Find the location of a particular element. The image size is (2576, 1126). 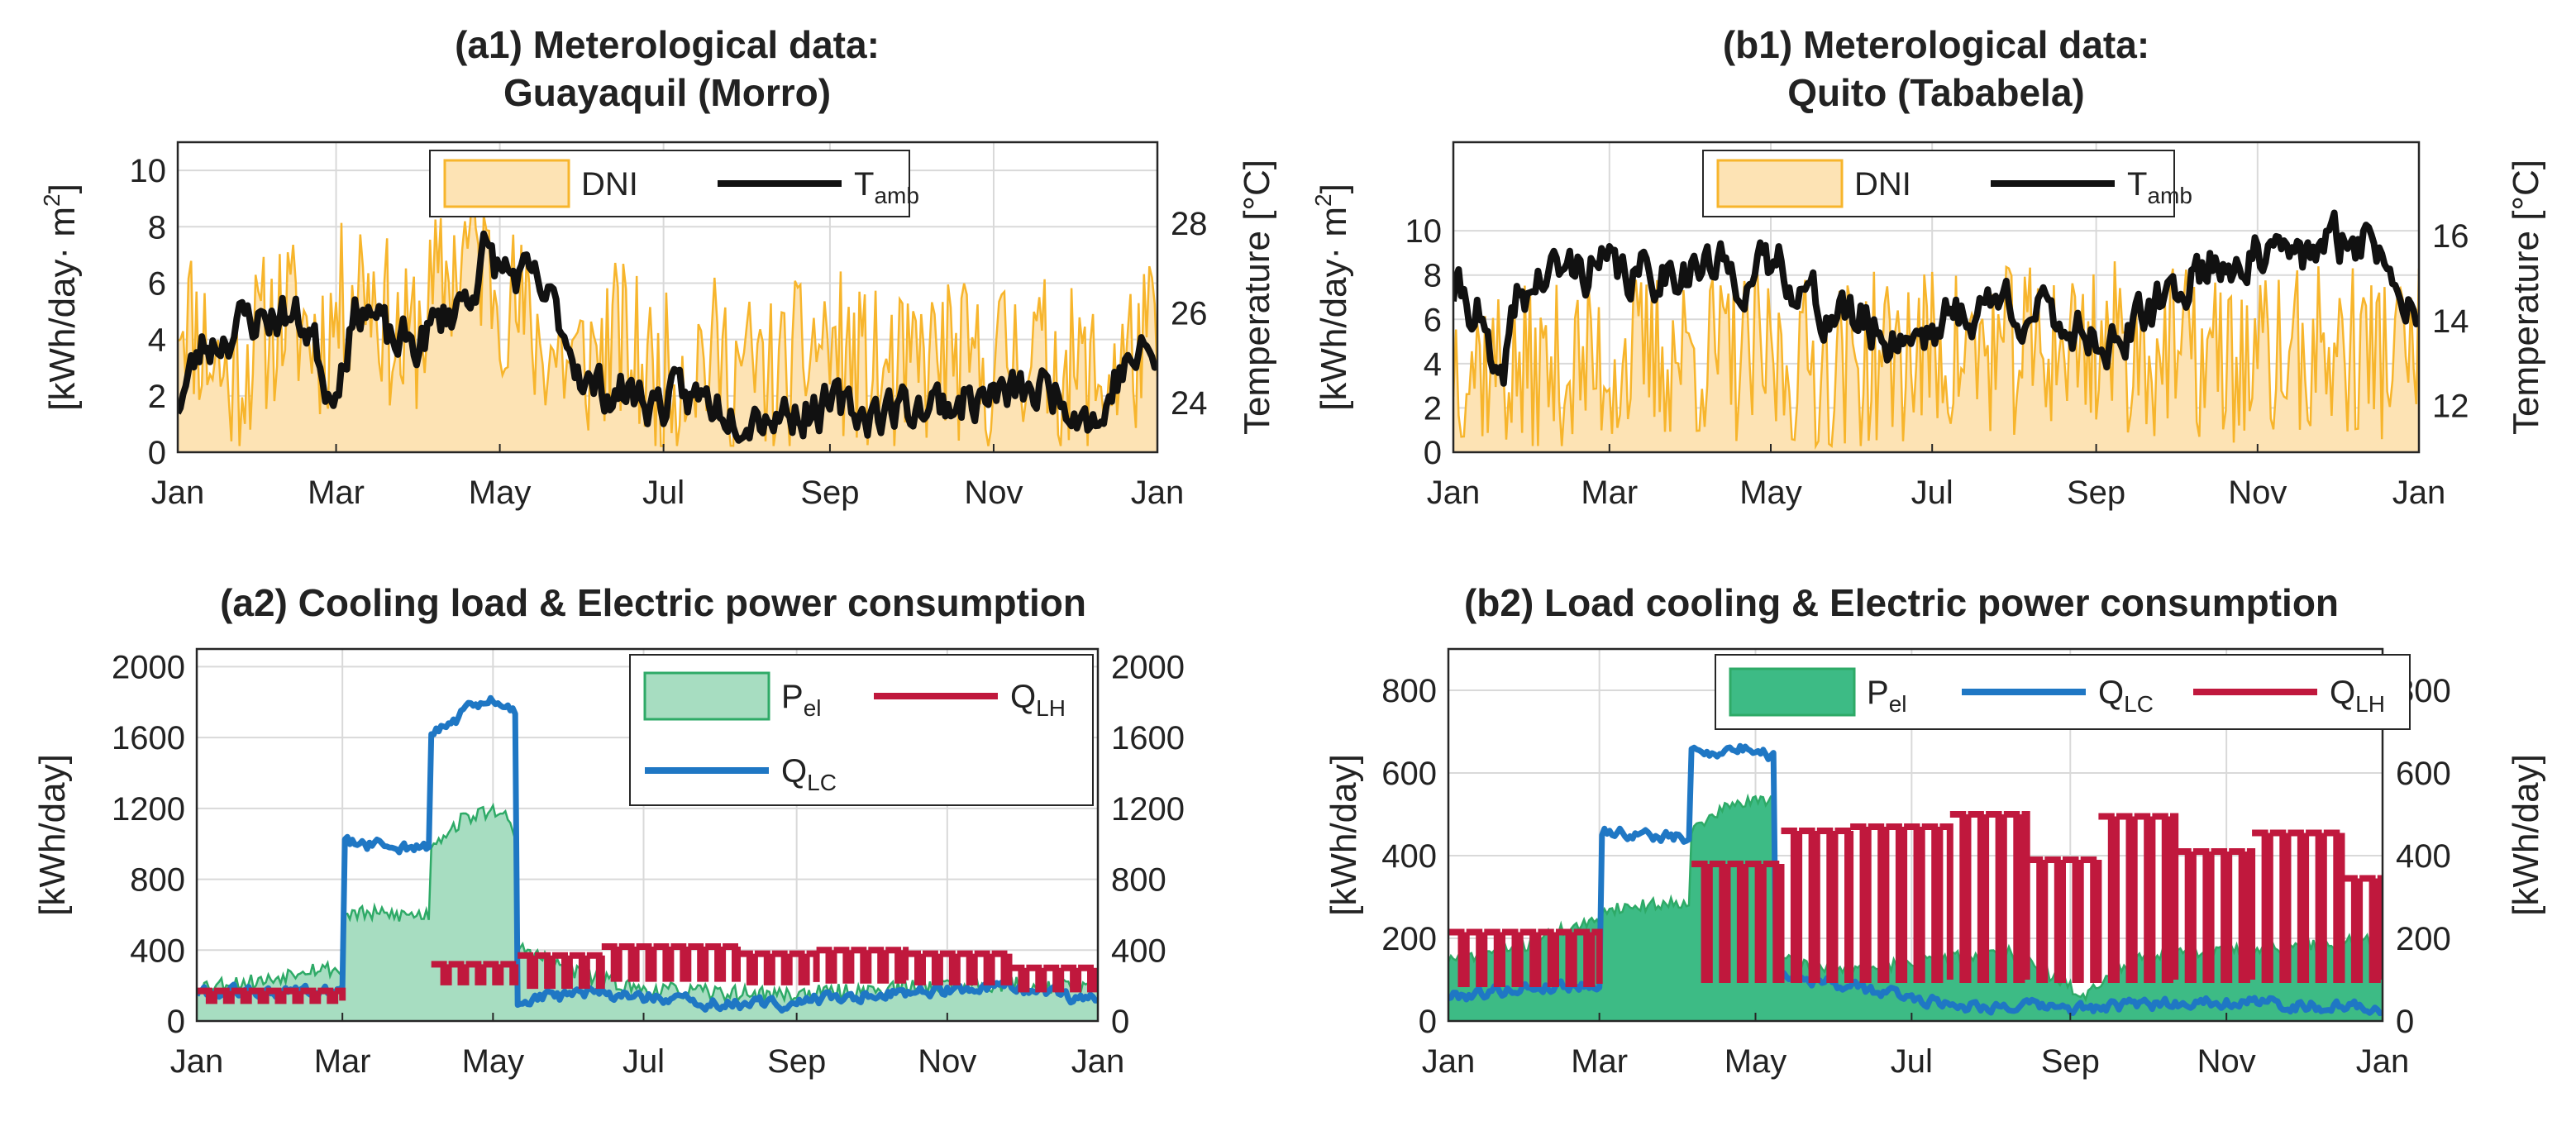

y-right-tick-label: 12 is located at coordinates (2450, 406).